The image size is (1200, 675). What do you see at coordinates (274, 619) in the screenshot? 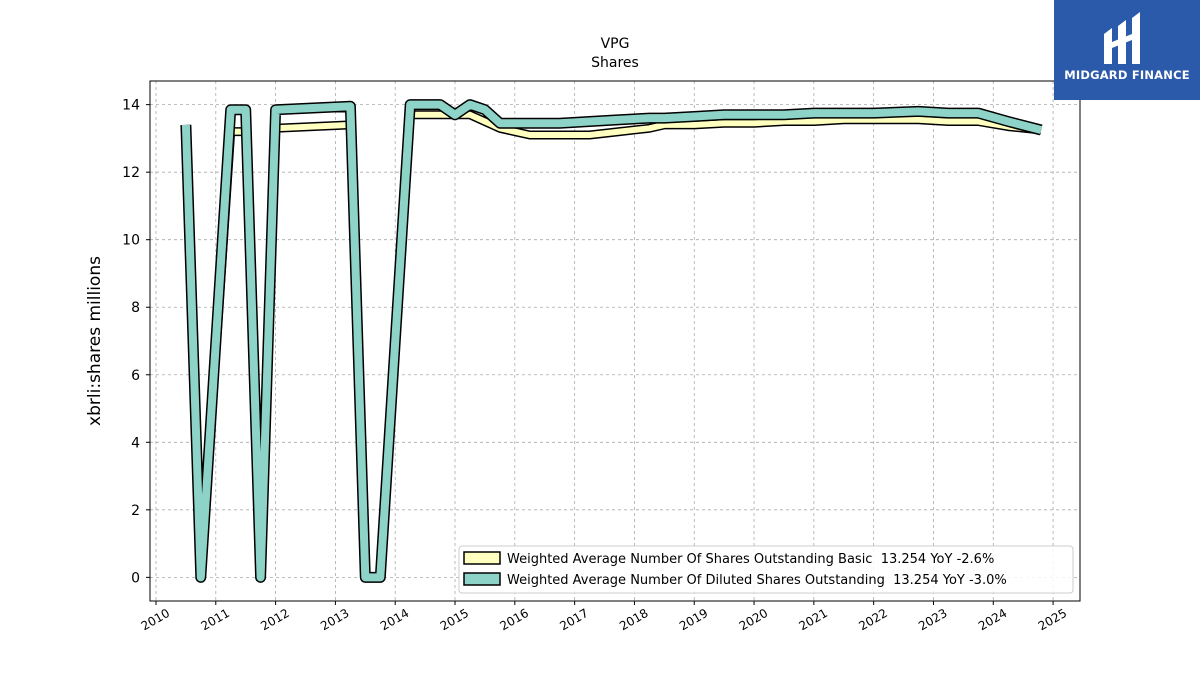
I see `x-tick-label: 2012` at bounding box center [274, 619].